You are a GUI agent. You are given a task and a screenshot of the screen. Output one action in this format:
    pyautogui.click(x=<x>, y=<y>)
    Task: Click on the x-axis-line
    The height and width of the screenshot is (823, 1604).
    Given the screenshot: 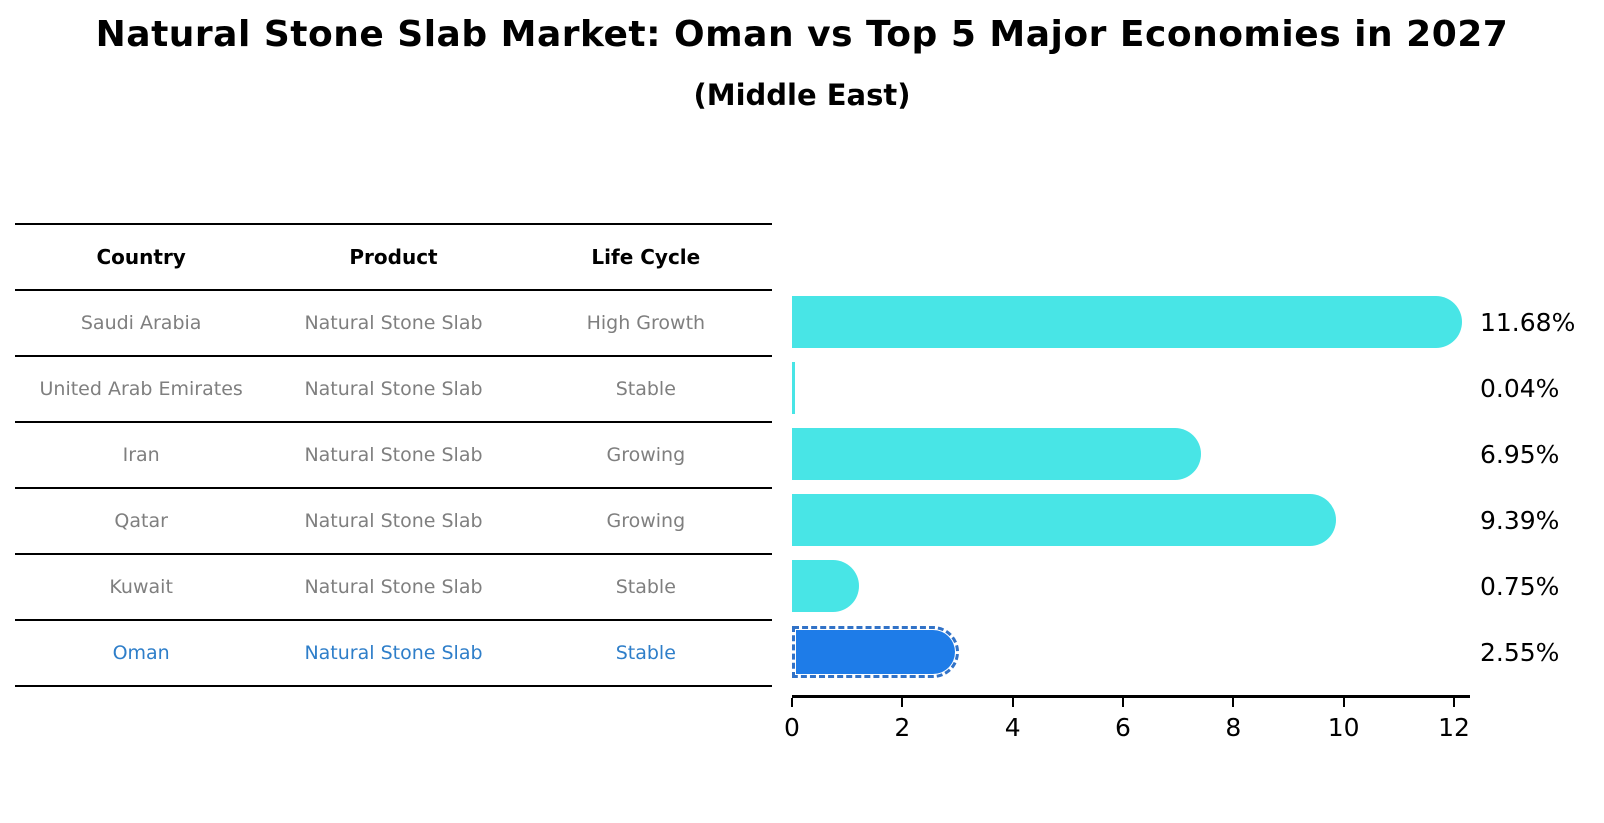 What is the action you would take?
    pyautogui.click(x=1131, y=696)
    